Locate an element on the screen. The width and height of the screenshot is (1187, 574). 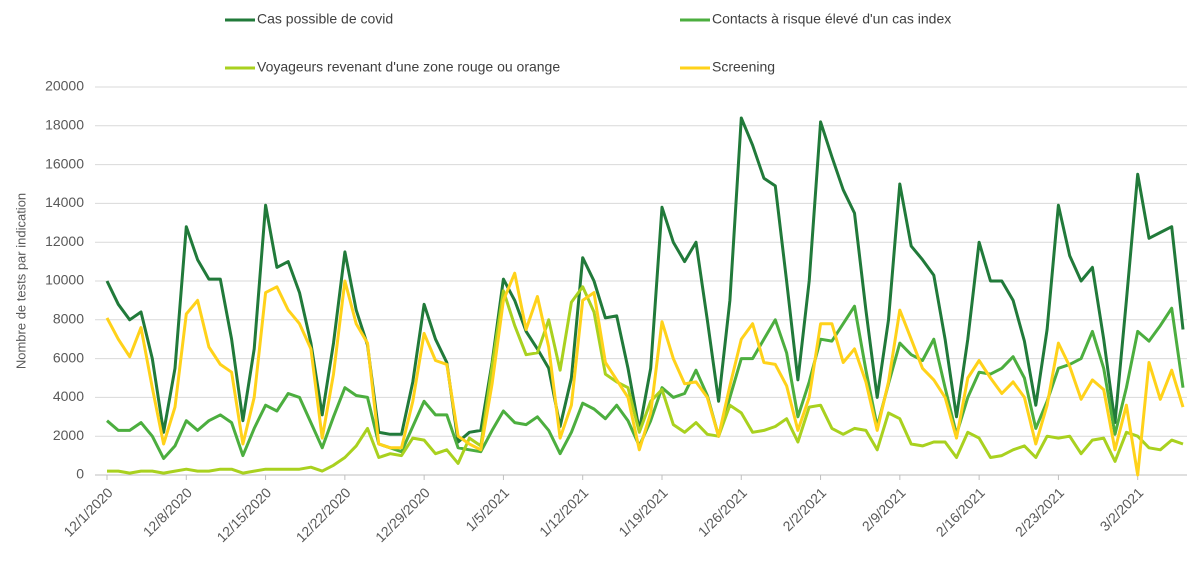
legend-label: Screening is located at coordinates (743, 67).